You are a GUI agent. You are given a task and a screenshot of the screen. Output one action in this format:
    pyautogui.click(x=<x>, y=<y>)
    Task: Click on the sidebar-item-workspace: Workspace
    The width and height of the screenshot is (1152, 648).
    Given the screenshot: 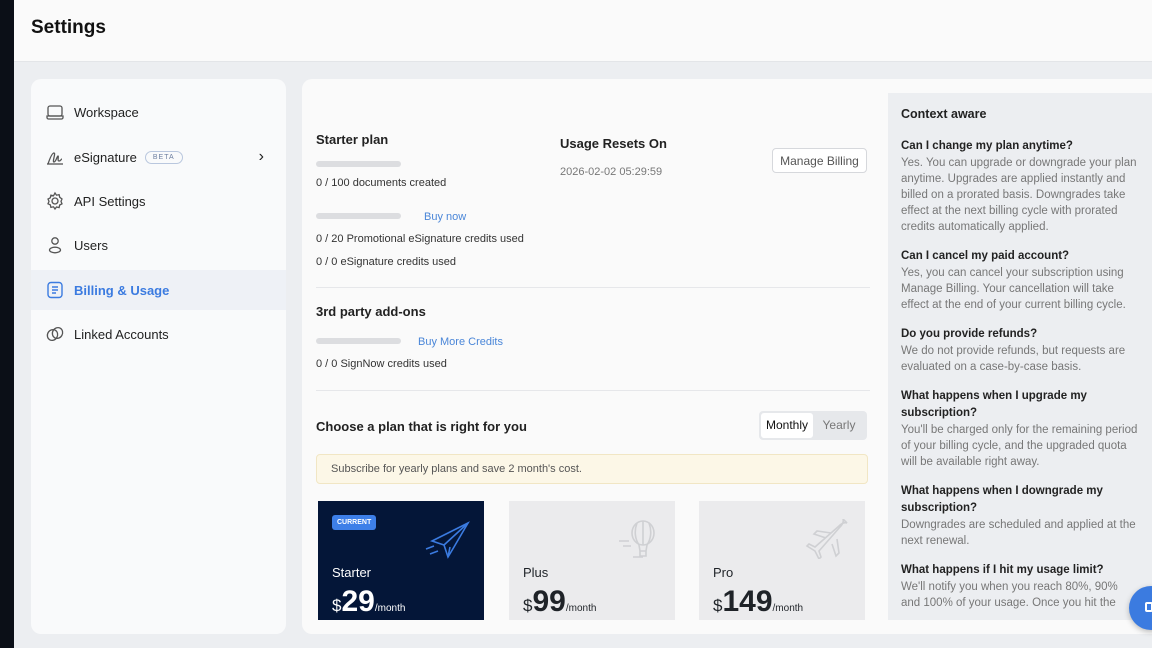 What is the action you would take?
    pyautogui.click(x=158, y=112)
    